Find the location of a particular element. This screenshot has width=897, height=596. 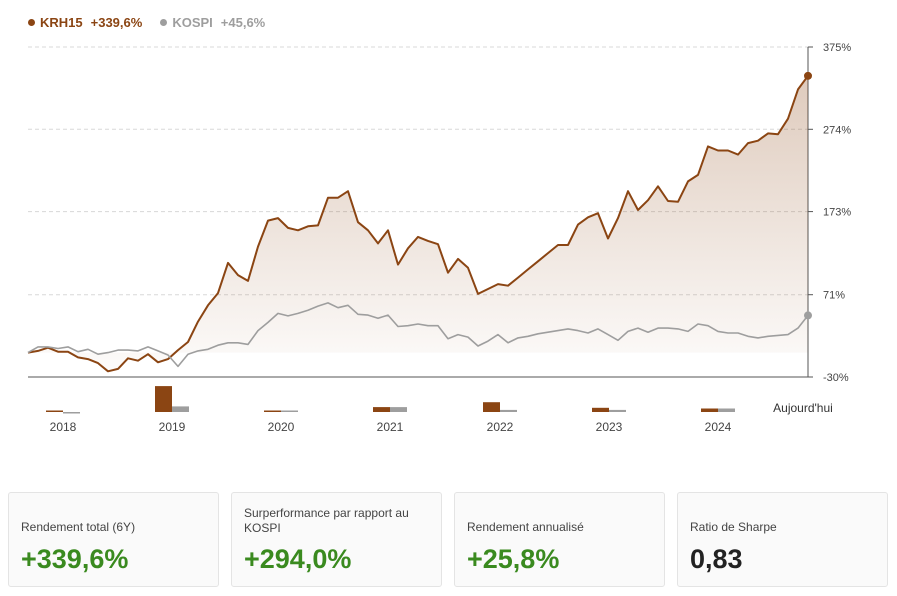

legend-item-krh15: KRH15 +339,6% is located at coordinates (85, 22).